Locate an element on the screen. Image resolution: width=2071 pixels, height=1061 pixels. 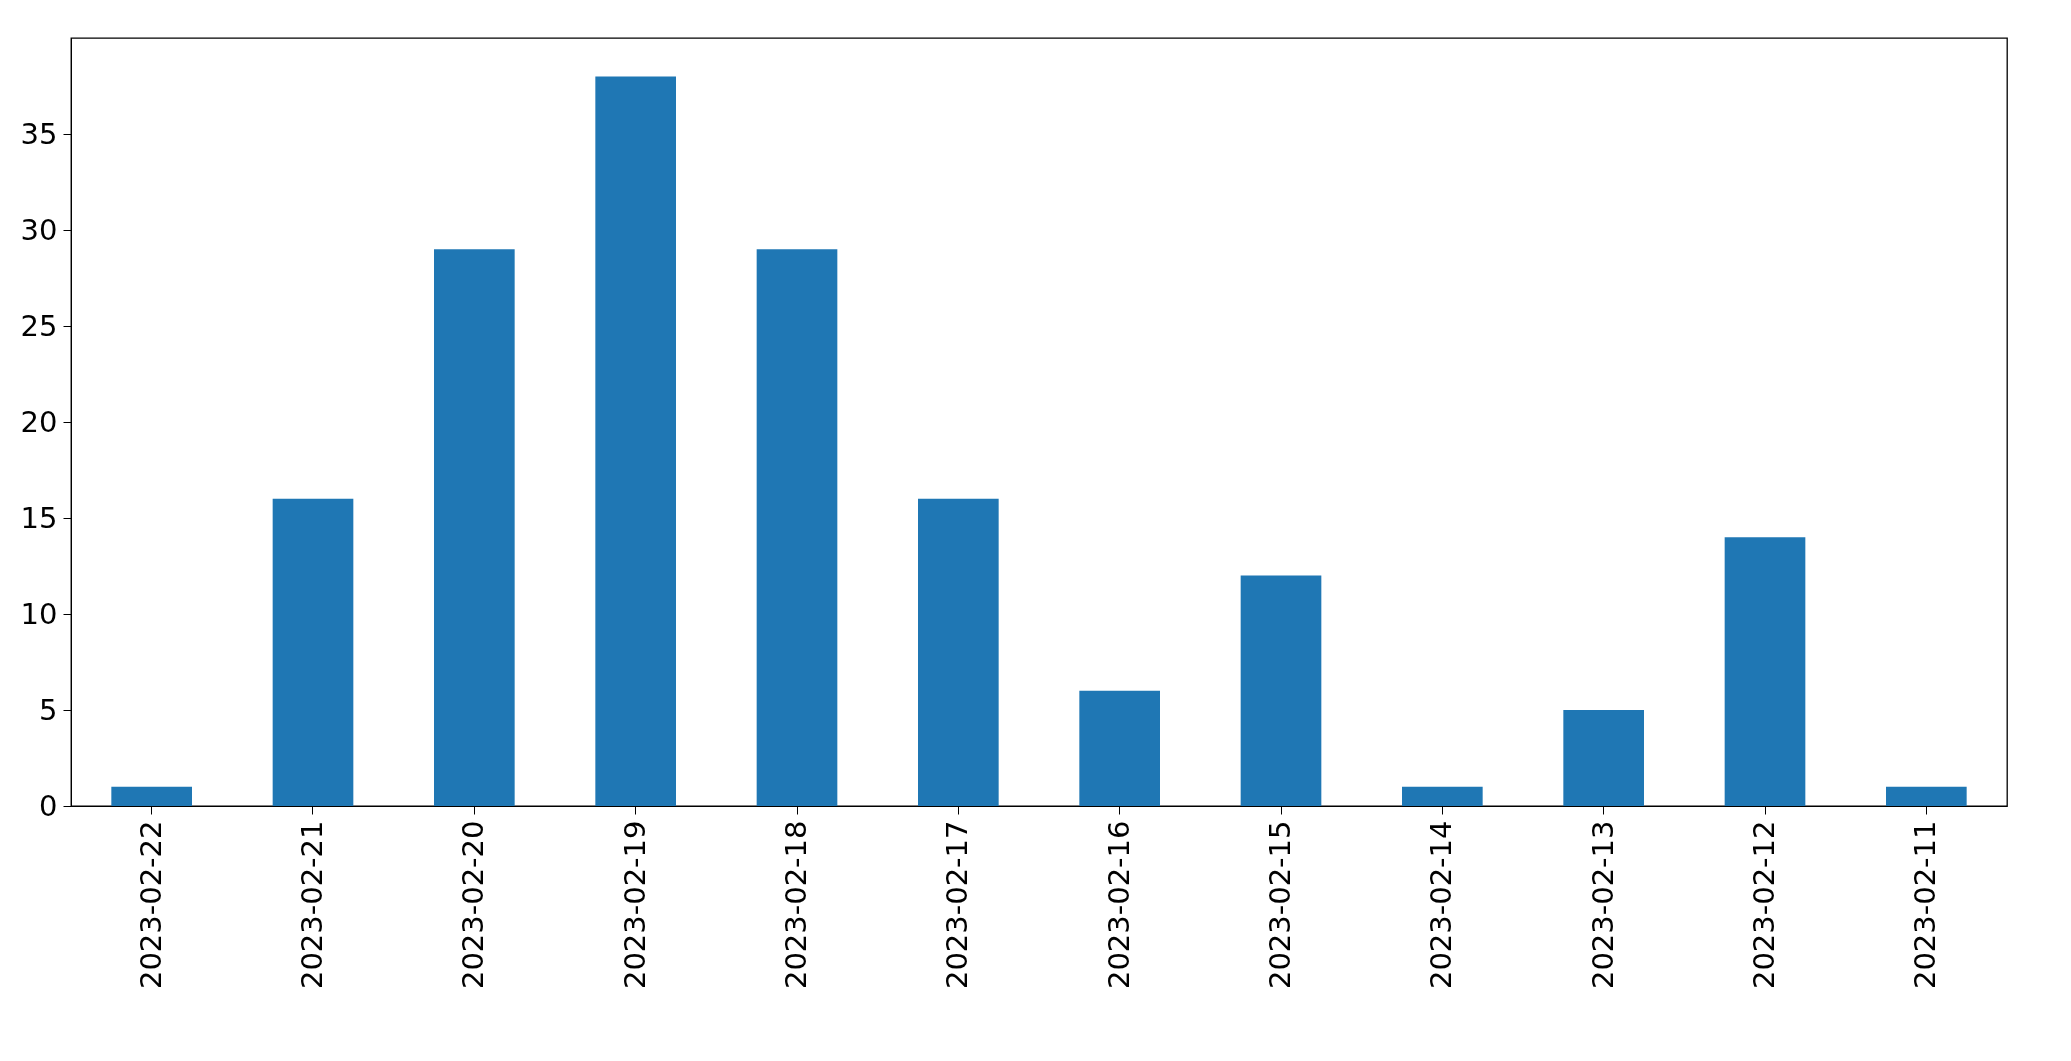
y-tick-label: 0 is located at coordinates (48, 805).